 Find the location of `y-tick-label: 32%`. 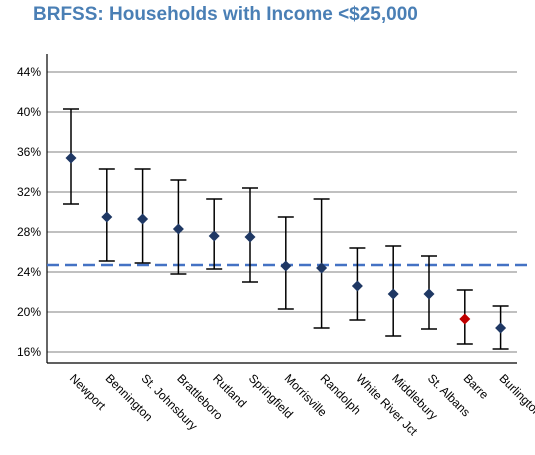

y-tick-label: 32% is located at coordinates (29, 192).